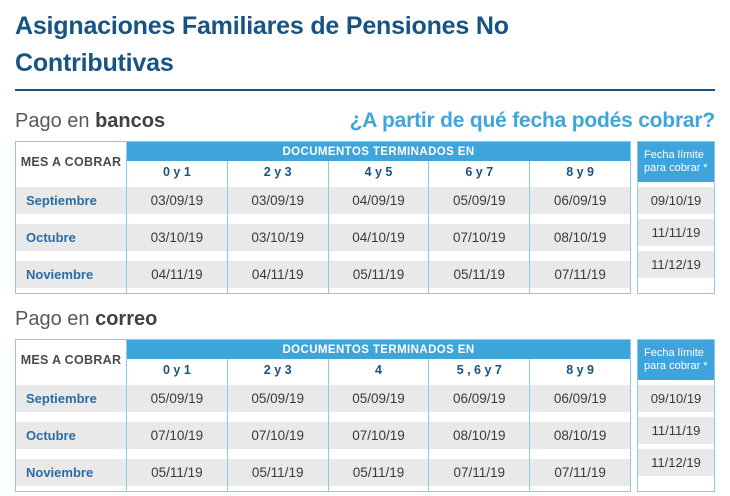 The width and height of the screenshot is (730, 496). I want to click on section-correo-heading: Pago en correo, so click(86, 319).